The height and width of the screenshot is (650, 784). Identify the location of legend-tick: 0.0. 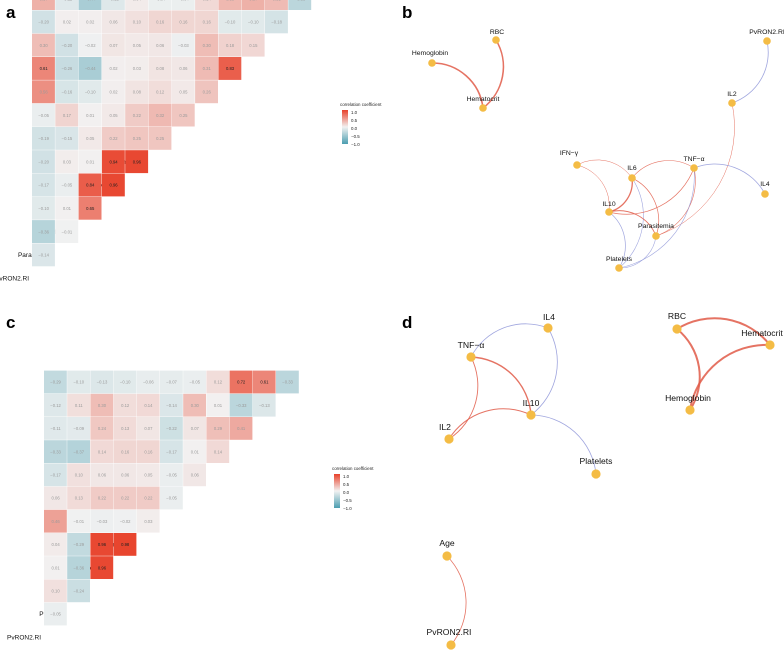
(346, 492).